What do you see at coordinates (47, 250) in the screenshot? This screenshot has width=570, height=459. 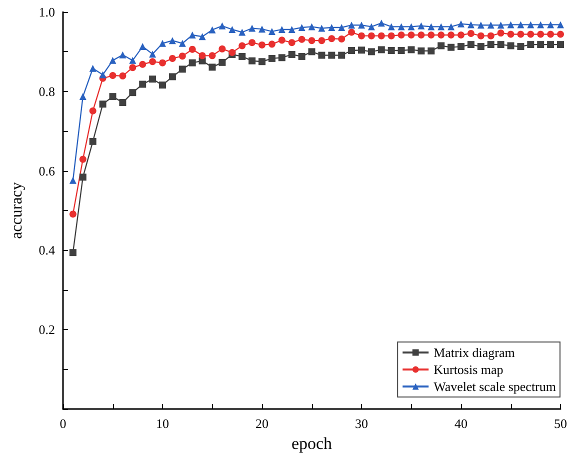 I see `y-tick-label: 0.4` at bounding box center [47, 250].